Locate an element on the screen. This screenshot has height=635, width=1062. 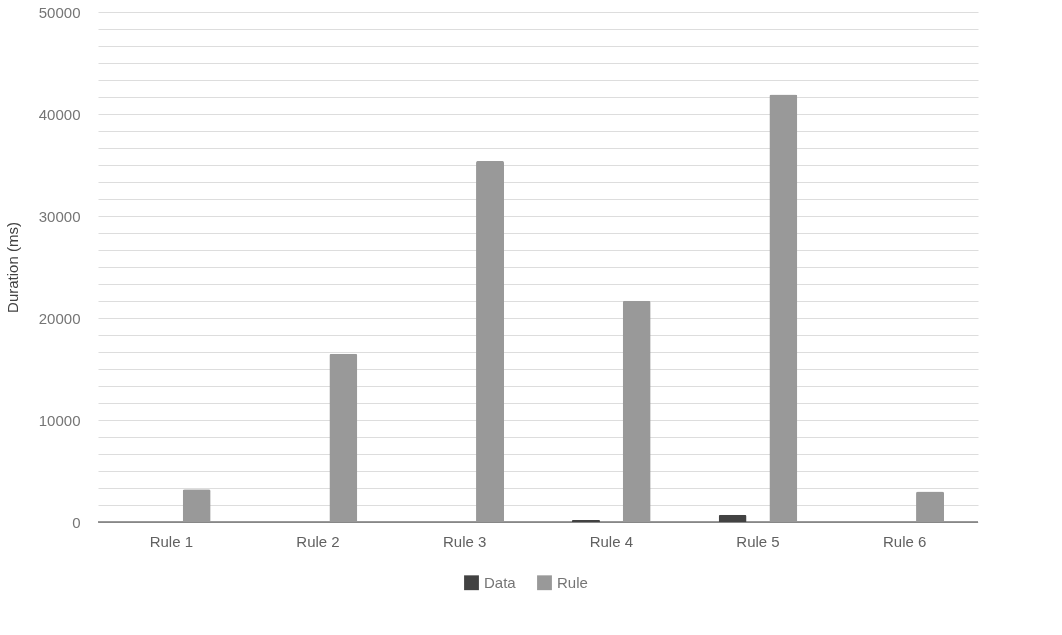
x-tick-label: Rule 2 is located at coordinates (318, 541).